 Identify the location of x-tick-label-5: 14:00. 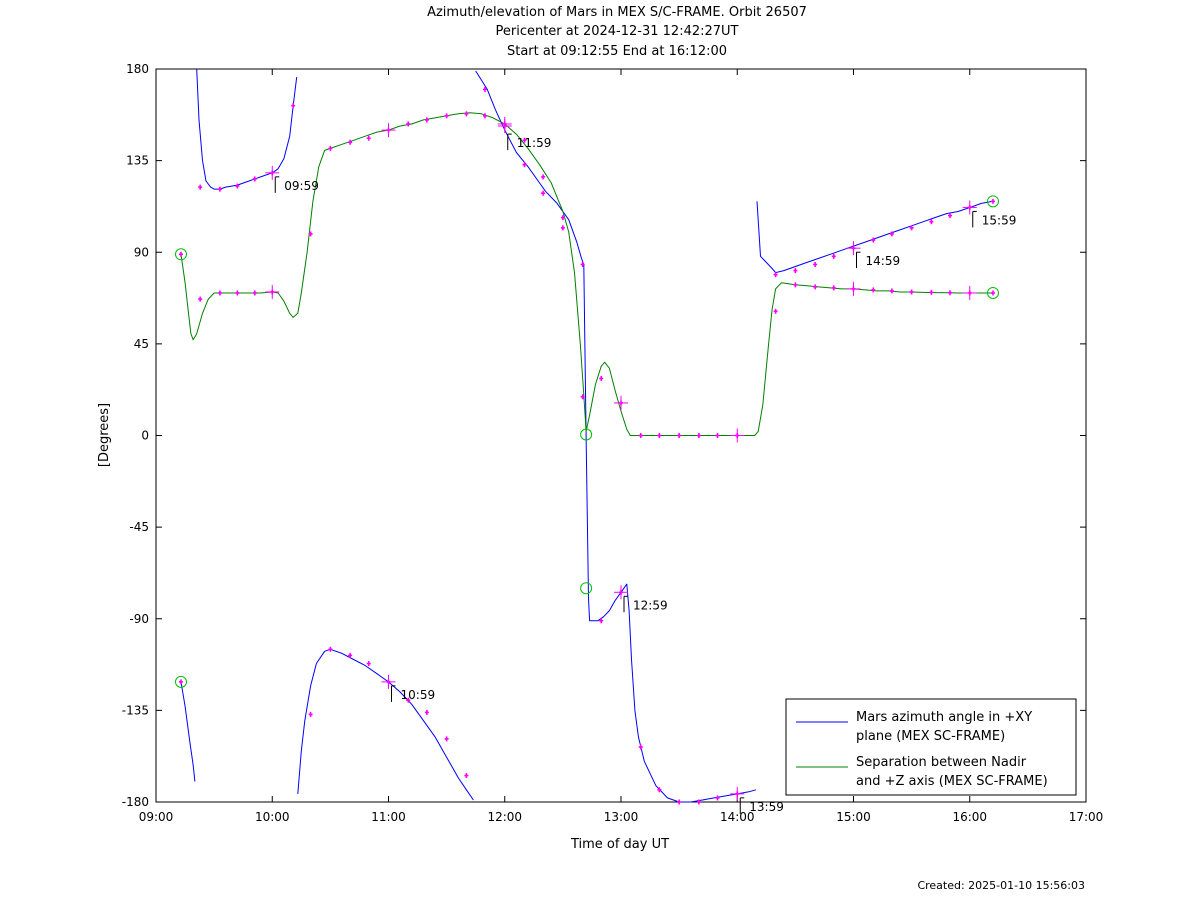
(737, 817).